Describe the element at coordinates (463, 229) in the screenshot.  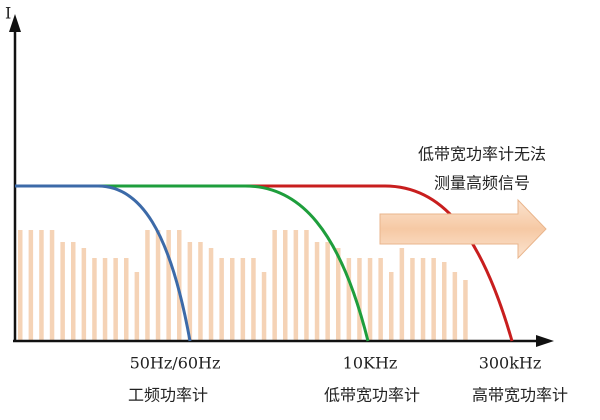
I see `trend-arrow` at that location.